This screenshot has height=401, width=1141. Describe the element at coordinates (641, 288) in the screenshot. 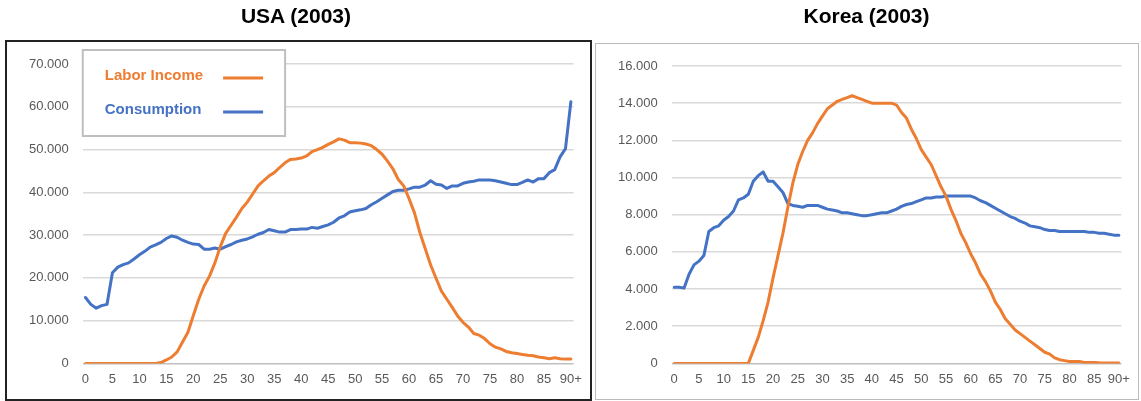

I see `y-tick-label: 4.000` at that location.